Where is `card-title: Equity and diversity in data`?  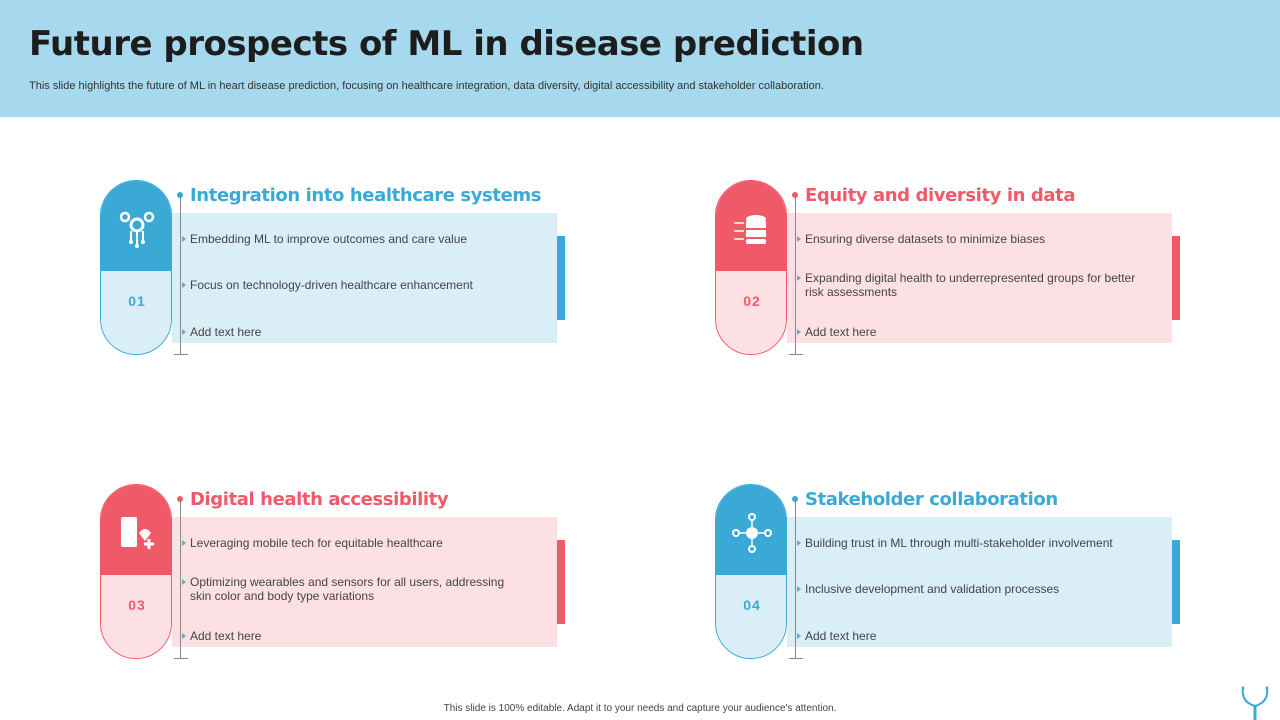
card-title: Equity and diversity in data is located at coordinates (940, 195).